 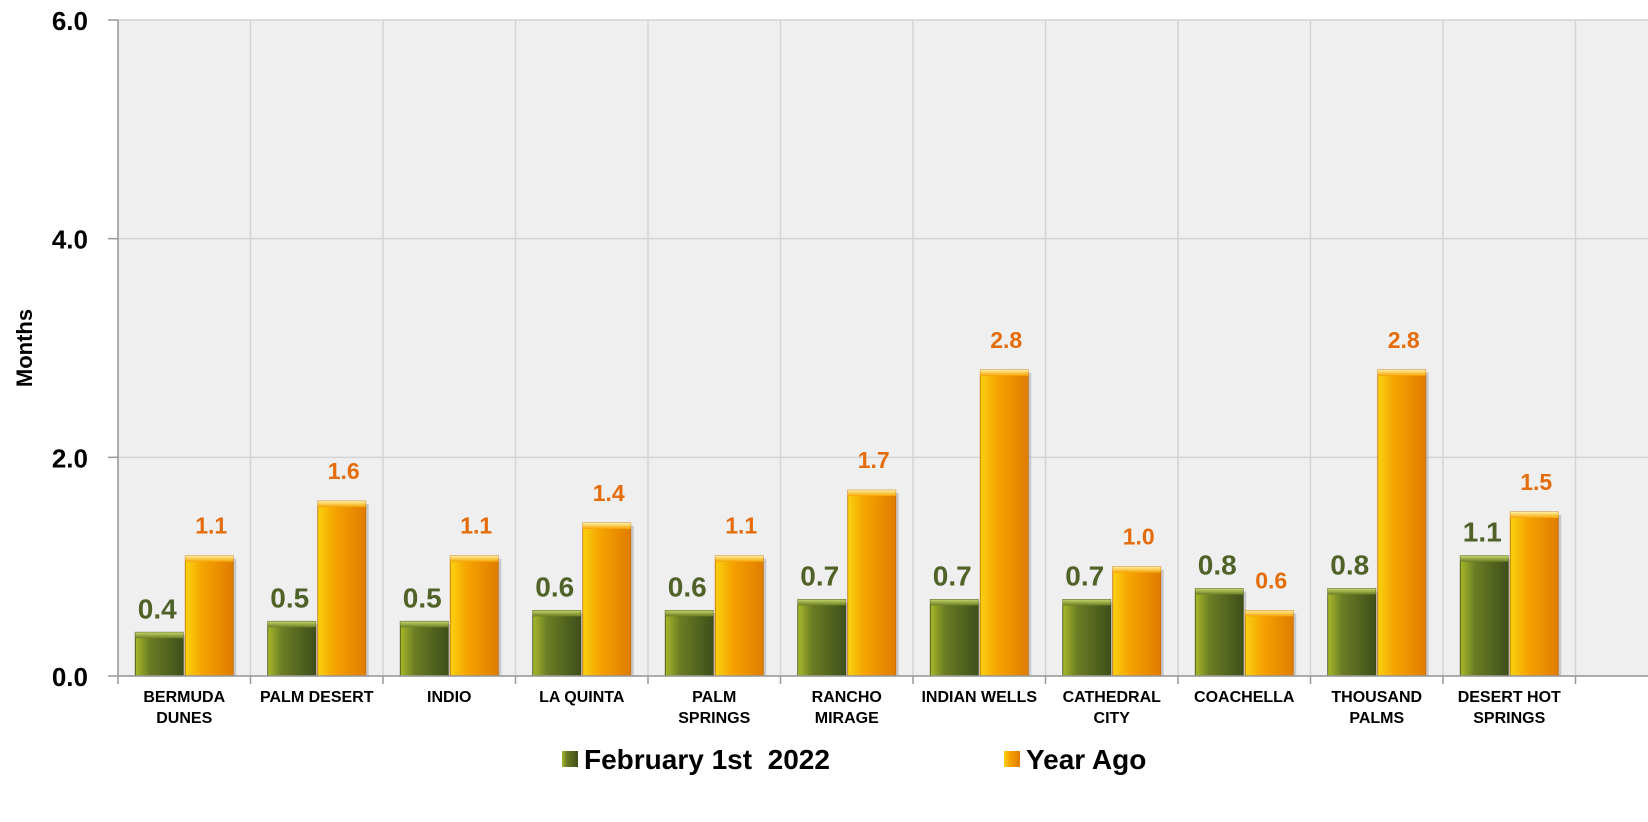 I want to click on data-label-year-ago: 1.5, so click(x=1536, y=482).